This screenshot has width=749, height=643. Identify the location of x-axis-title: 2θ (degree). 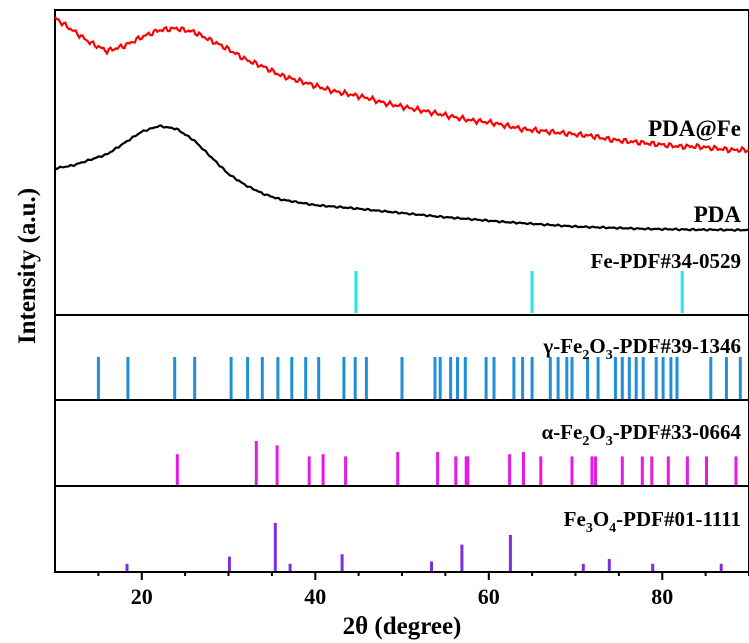
(402, 626).